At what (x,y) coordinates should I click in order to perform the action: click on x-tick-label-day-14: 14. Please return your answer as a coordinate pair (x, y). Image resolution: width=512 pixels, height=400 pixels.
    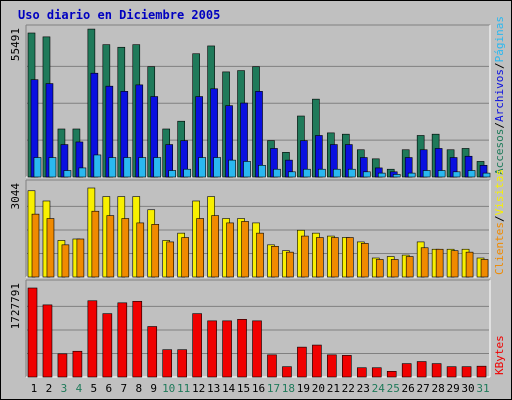
    Looking at the image, I should click on (229, 388).